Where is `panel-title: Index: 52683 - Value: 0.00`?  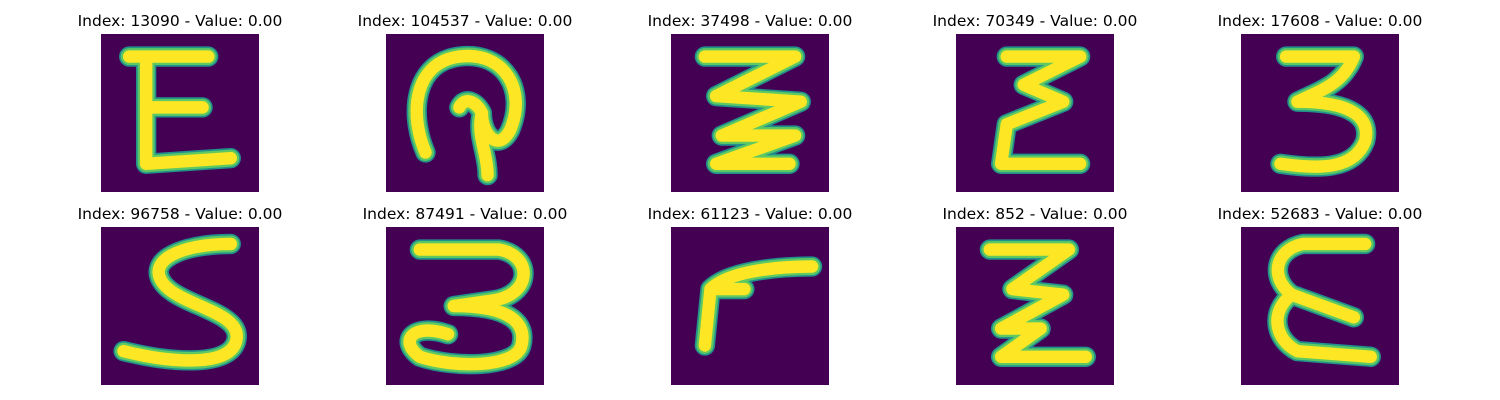 panel-title: Index: 52683 - Value: 0.00 is located at coordinates (1320, 214).